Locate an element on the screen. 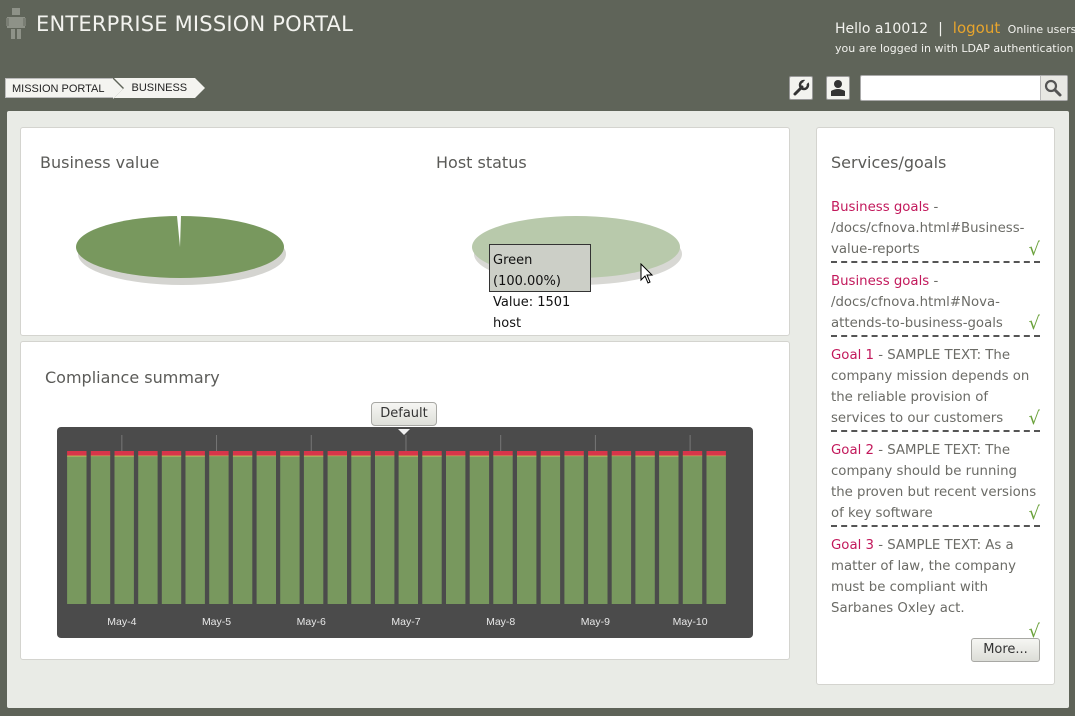 The image size is (1075, 716). logout-link: logout is located at coordinates (976, 28).